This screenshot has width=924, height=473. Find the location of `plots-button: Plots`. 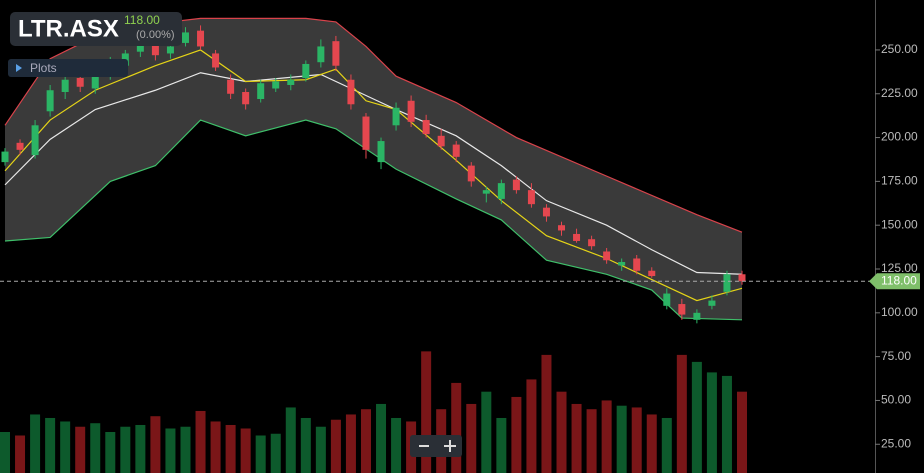

plots-button: Plots is located at coordinates (68, 68).